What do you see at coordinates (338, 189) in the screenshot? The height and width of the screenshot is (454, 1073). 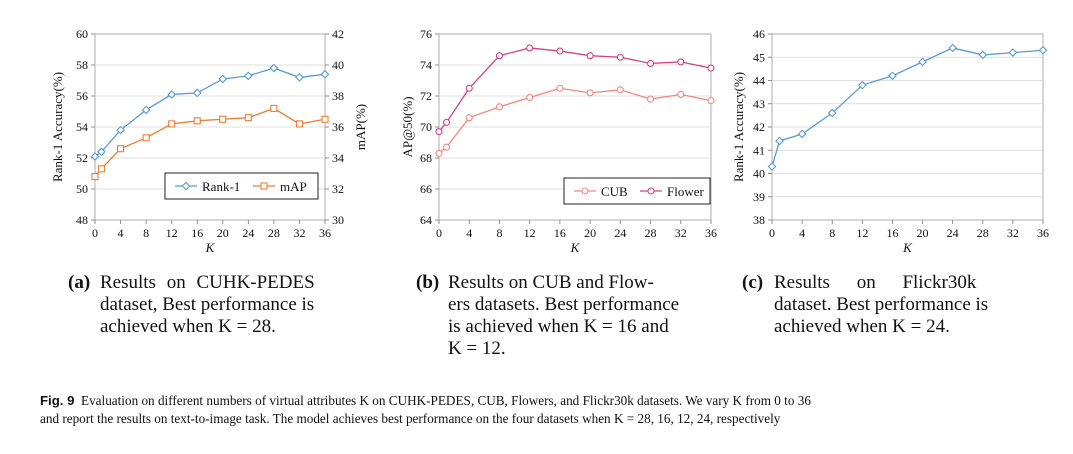 I see `chart-a-ytick-right-label: 32` at bounding box center [338, 189].